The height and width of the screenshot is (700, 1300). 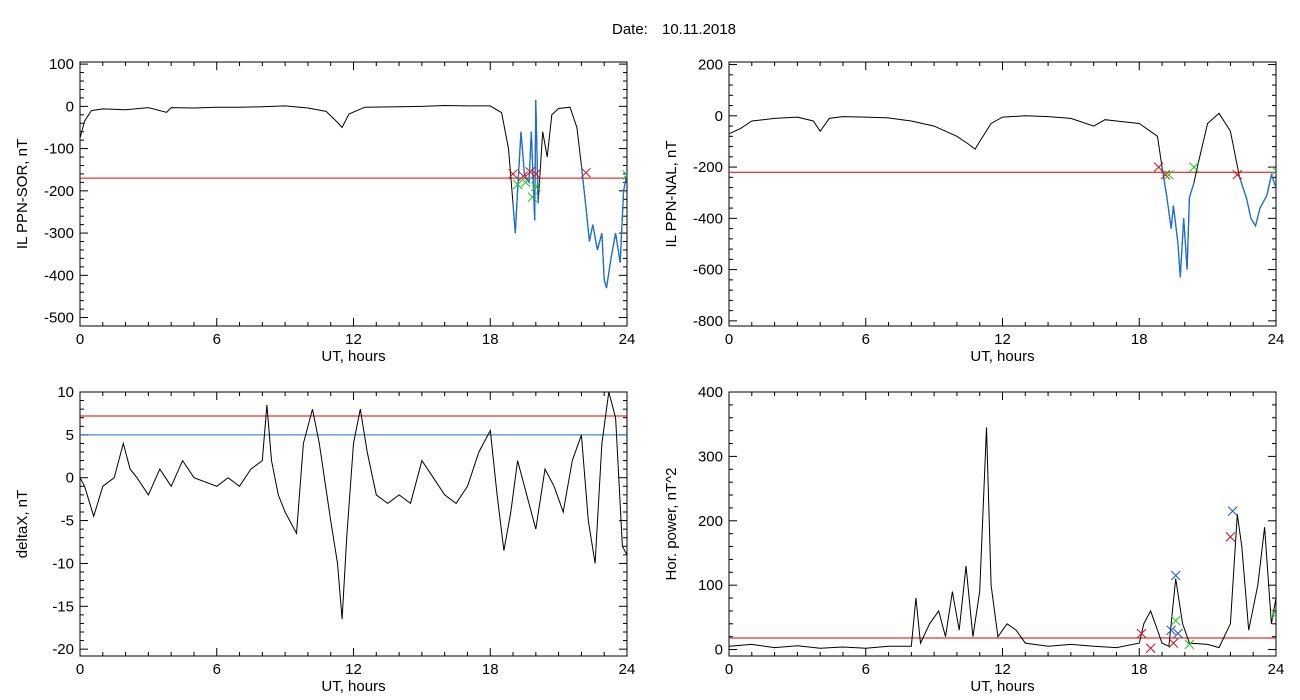 What do you see at coordinates (63, 606) in the screenshot?
I see `y-tick-label: -15` at bounding box center [63, 606].